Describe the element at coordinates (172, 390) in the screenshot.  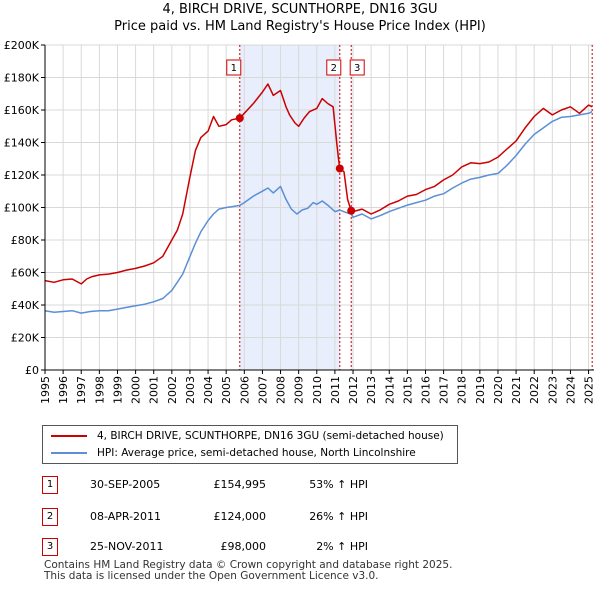
I see `x-tick-label: 2002` at that location.